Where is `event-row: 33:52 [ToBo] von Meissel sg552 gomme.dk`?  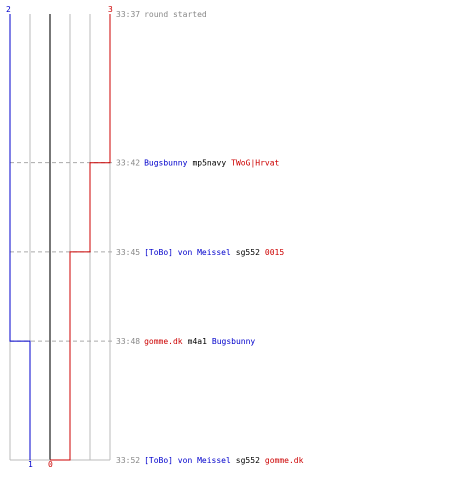 event-row: 33:52 [ToBo] von Meissel sg552 gomme.dk is located at coordinates (210, 460).